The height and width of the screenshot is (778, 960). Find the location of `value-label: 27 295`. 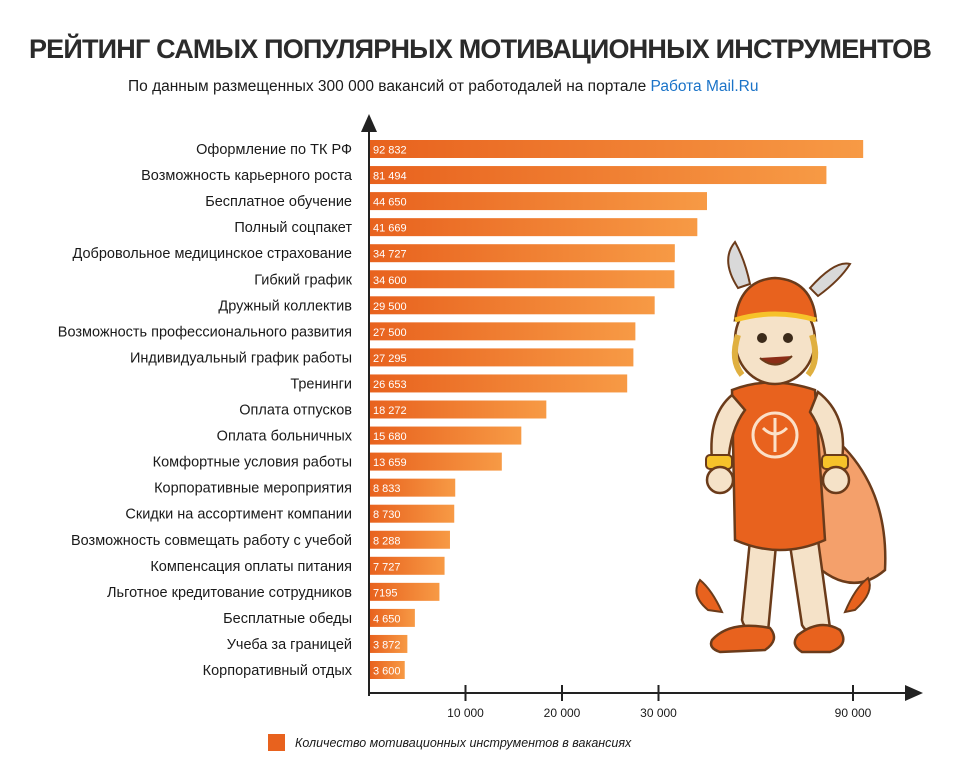

value-label: 27 295 is located at coordinates (390, 359).